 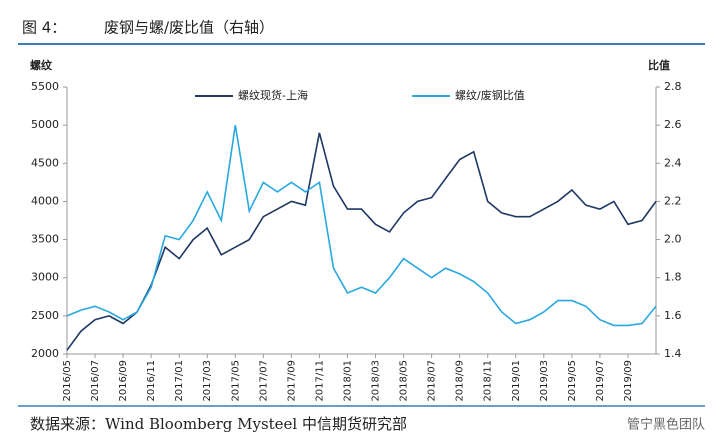 I want to click on tick-label: 1.8, so click(x=673, y=277).